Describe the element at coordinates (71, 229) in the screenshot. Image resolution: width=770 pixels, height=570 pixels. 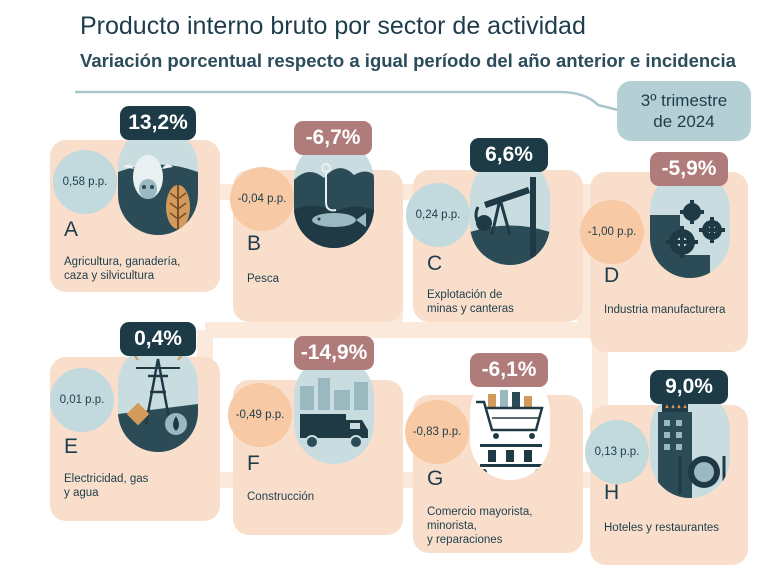
I see `sector-letter: A` at that location.